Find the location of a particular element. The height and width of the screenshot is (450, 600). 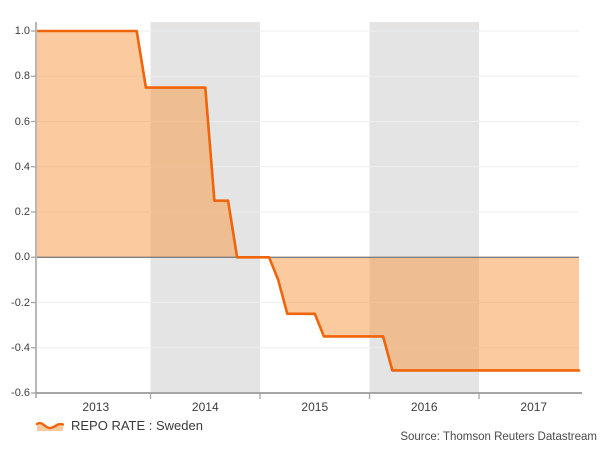

y-axis-tick-label: 0.2 is located at coordinates (22, 212).